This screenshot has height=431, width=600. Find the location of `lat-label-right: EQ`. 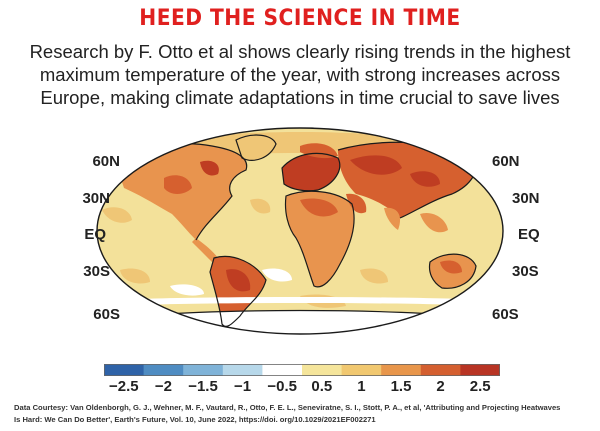

lat-label-right: EQ is located at coordinates (529, 234).